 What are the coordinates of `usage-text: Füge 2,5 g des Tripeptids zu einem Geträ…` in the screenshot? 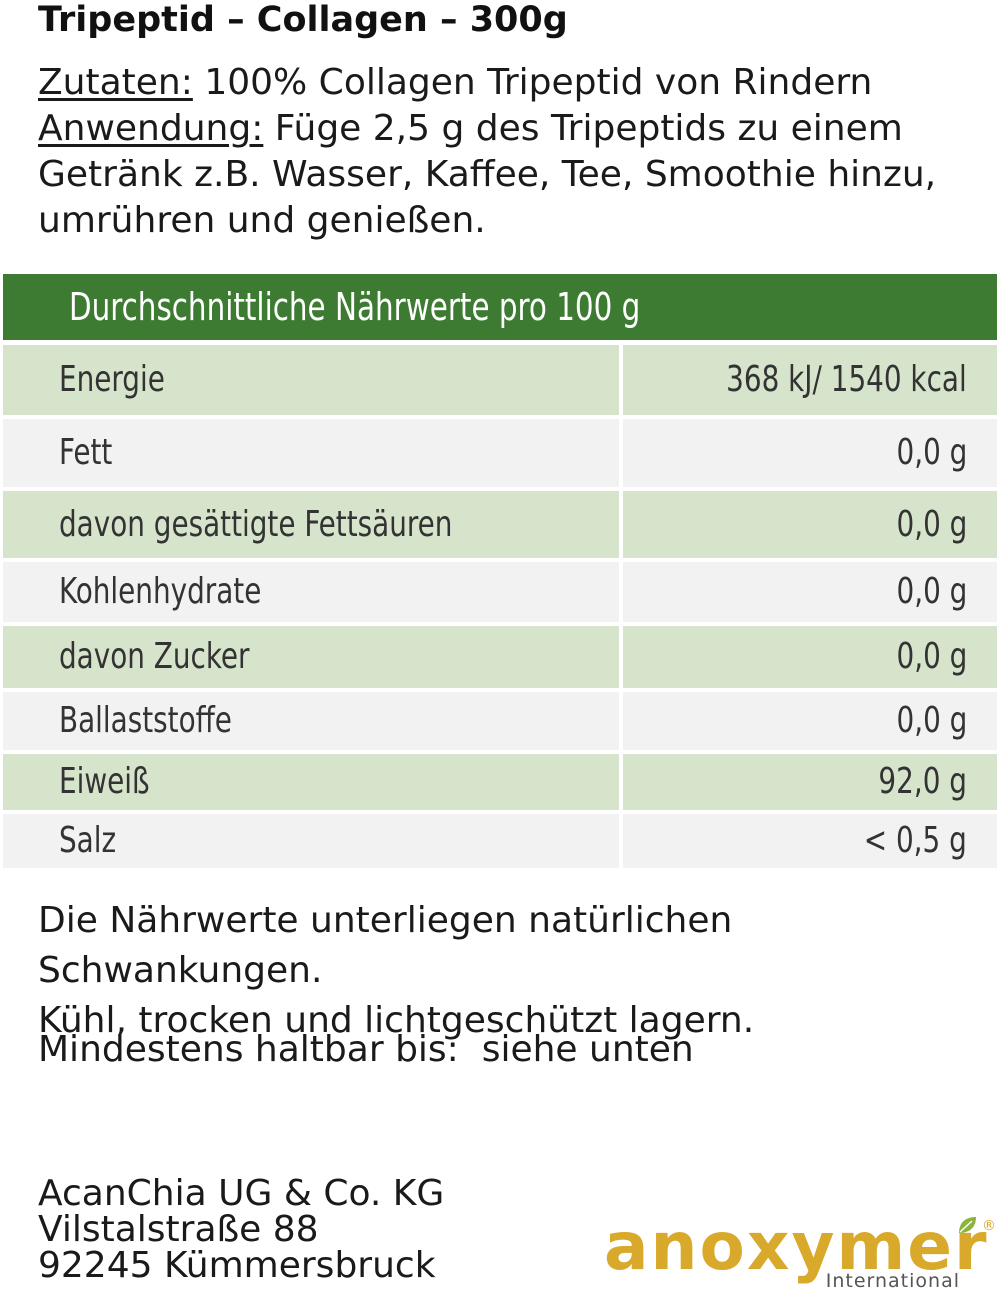 It's located at (487, 174).